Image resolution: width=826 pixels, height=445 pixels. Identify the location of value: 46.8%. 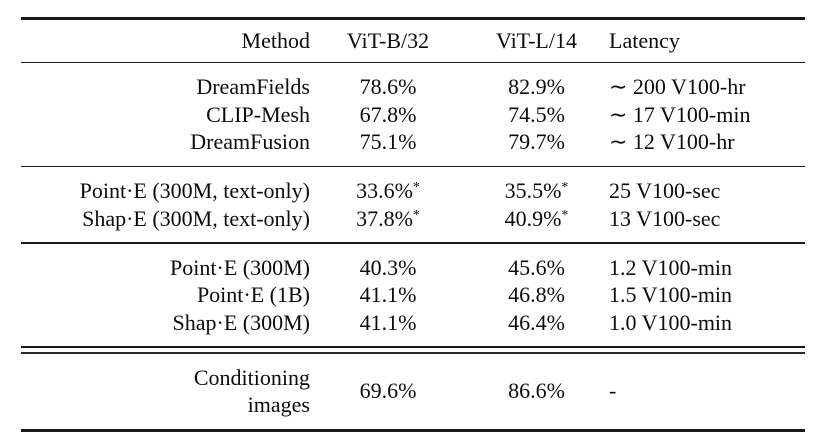
(536, 294).